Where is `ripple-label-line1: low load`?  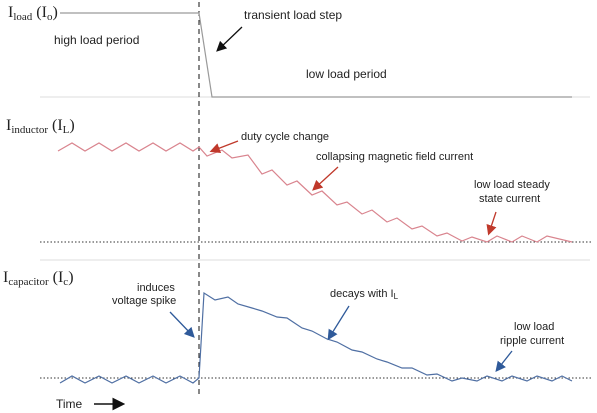 ripple-label-line1: low load is located at coordinates (534, 327).